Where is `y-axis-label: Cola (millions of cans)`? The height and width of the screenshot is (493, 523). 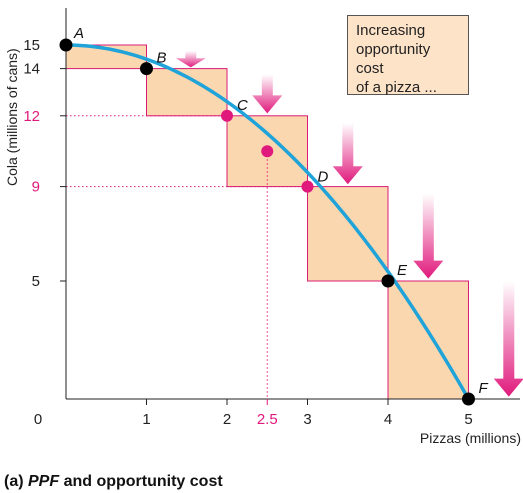
y-axis-label: Cola (millions of cans) is located at coordinates (12, 117).